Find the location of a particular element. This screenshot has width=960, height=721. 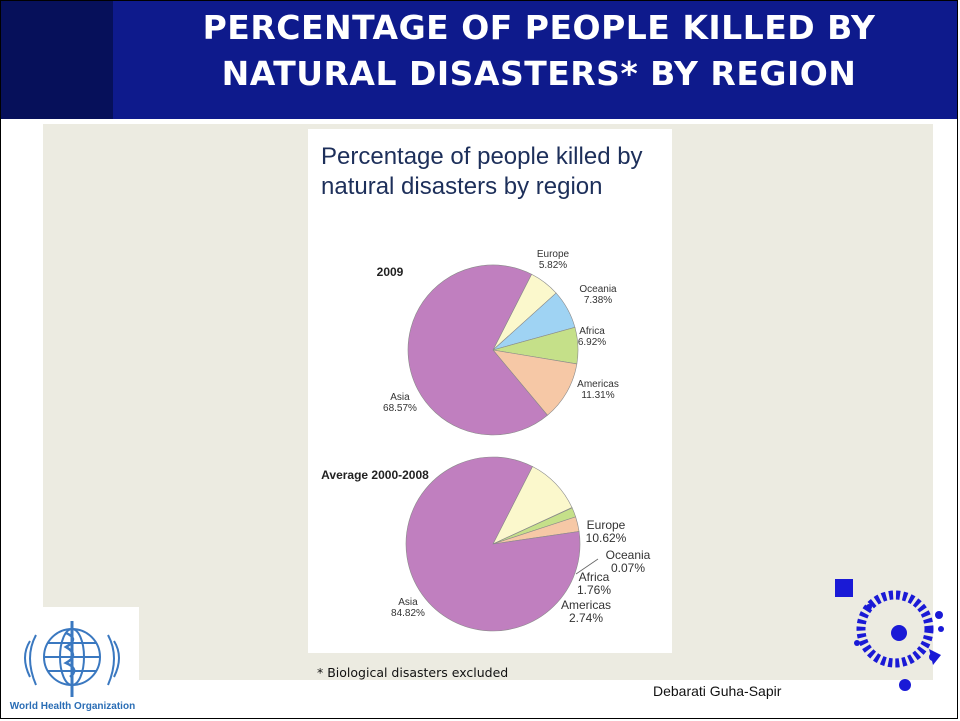

pie-2-value-americas: 2.74% is located at coordinates (586, 618).